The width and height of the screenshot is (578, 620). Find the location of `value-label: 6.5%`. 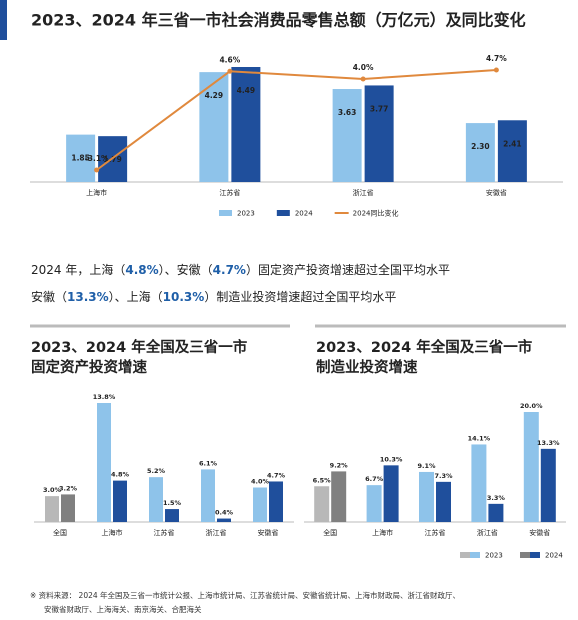

value-label: 6.5% is located at coordinates (322, 480).